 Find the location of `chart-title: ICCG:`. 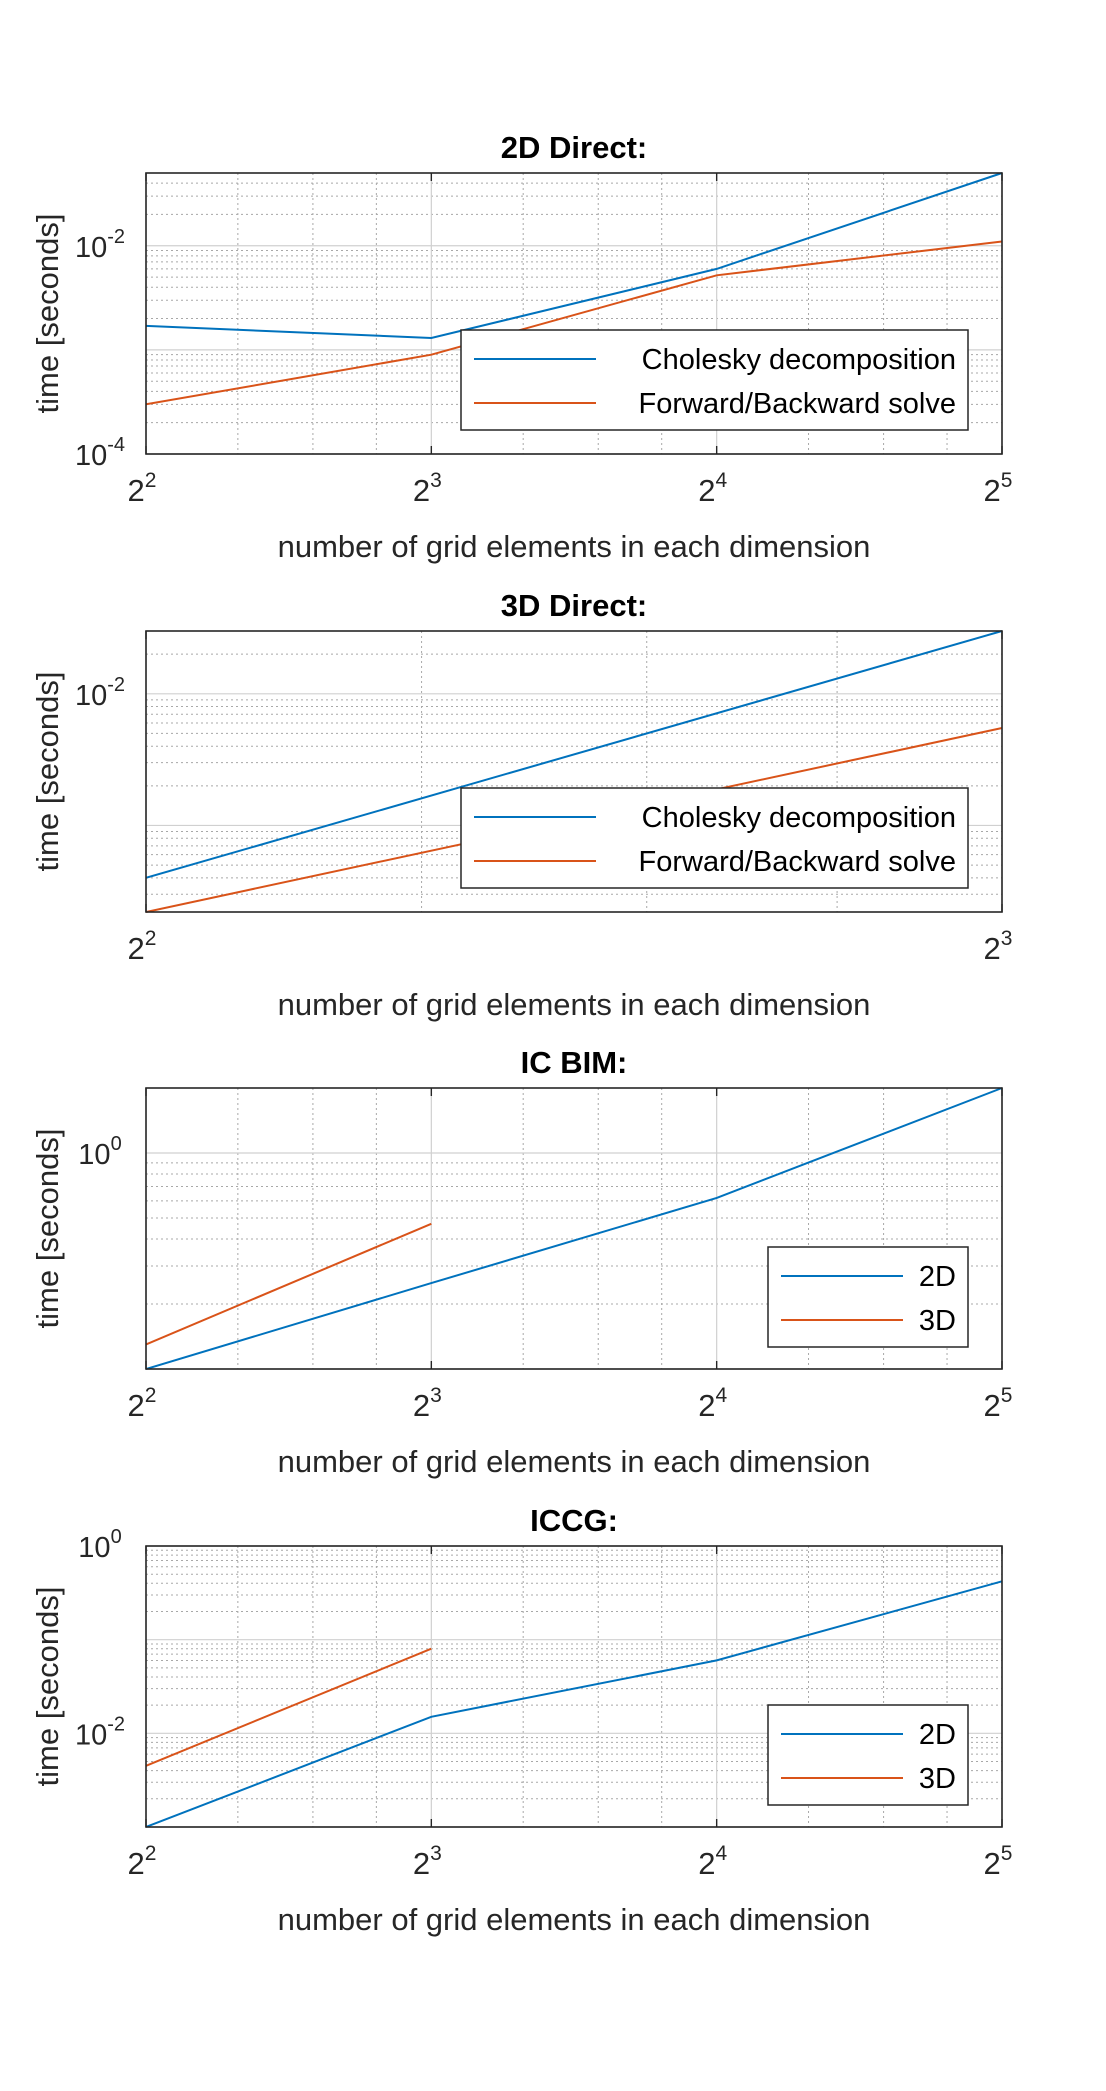

chart-title: ICCG: is located at coordinates (574, 1520).